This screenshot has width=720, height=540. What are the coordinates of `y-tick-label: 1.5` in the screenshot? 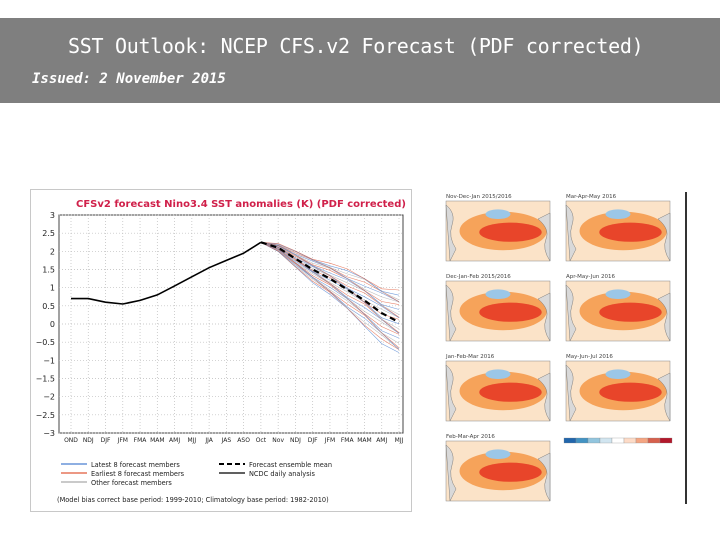 It's located at (48, 270).